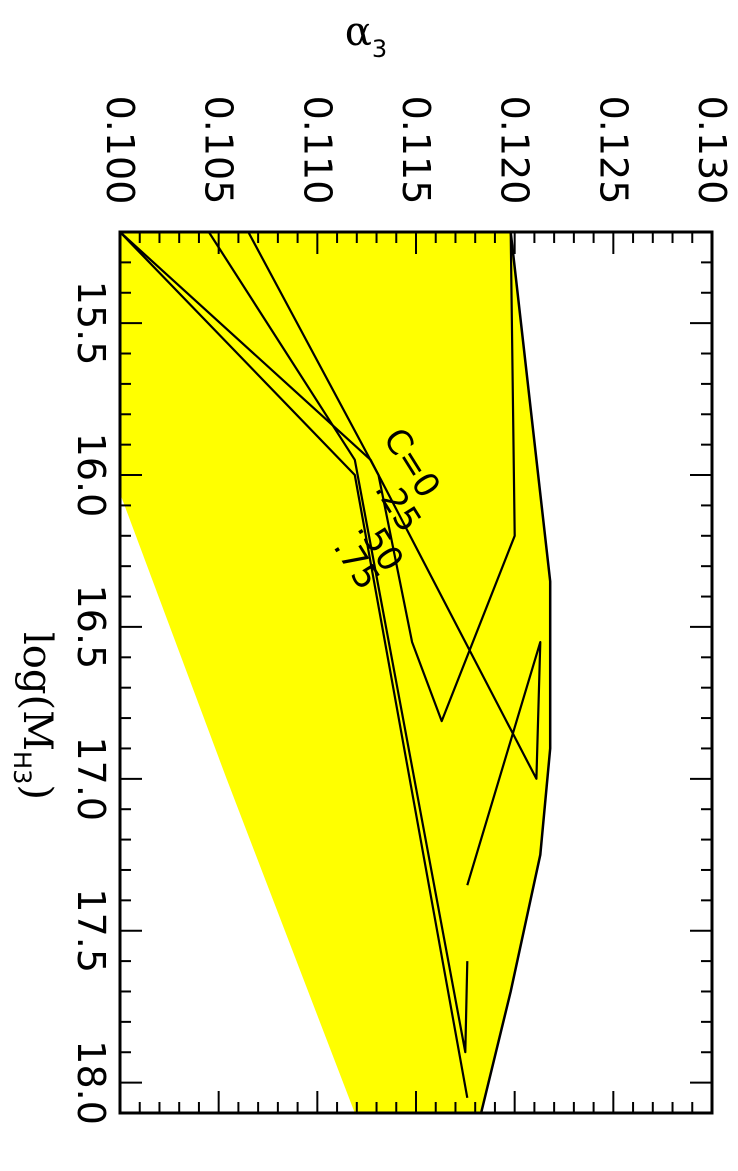 Image resolution: width=738 pixels, height=1171 pixels. What do you see at coordinates (613, 150) in the screenshot?
I see `y-tick-label: 0.125` at bounding box center [613, 150].